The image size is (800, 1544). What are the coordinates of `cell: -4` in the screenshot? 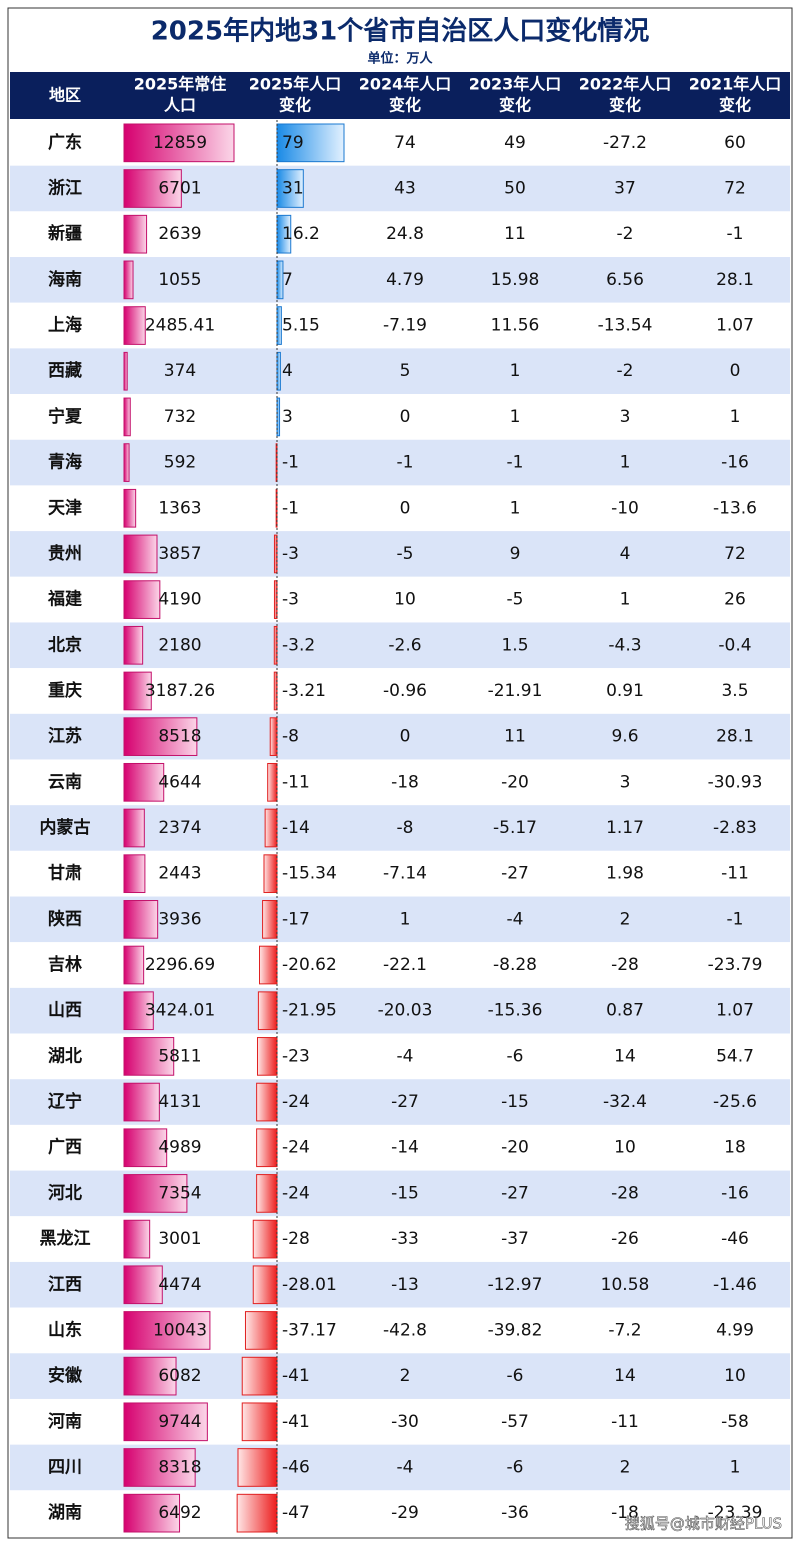 It's located at (405, 1056).